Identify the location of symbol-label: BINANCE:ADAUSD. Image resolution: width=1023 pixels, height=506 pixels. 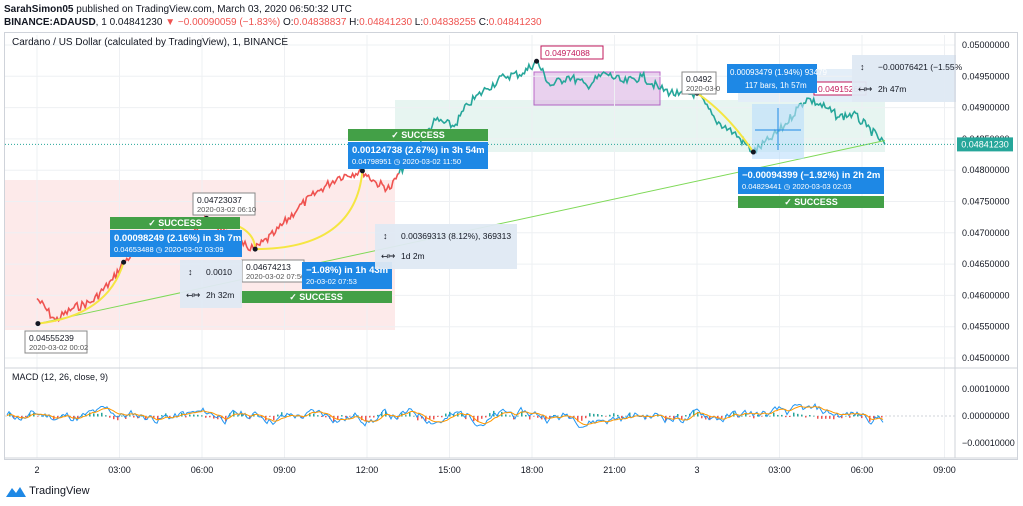
(50, 22).